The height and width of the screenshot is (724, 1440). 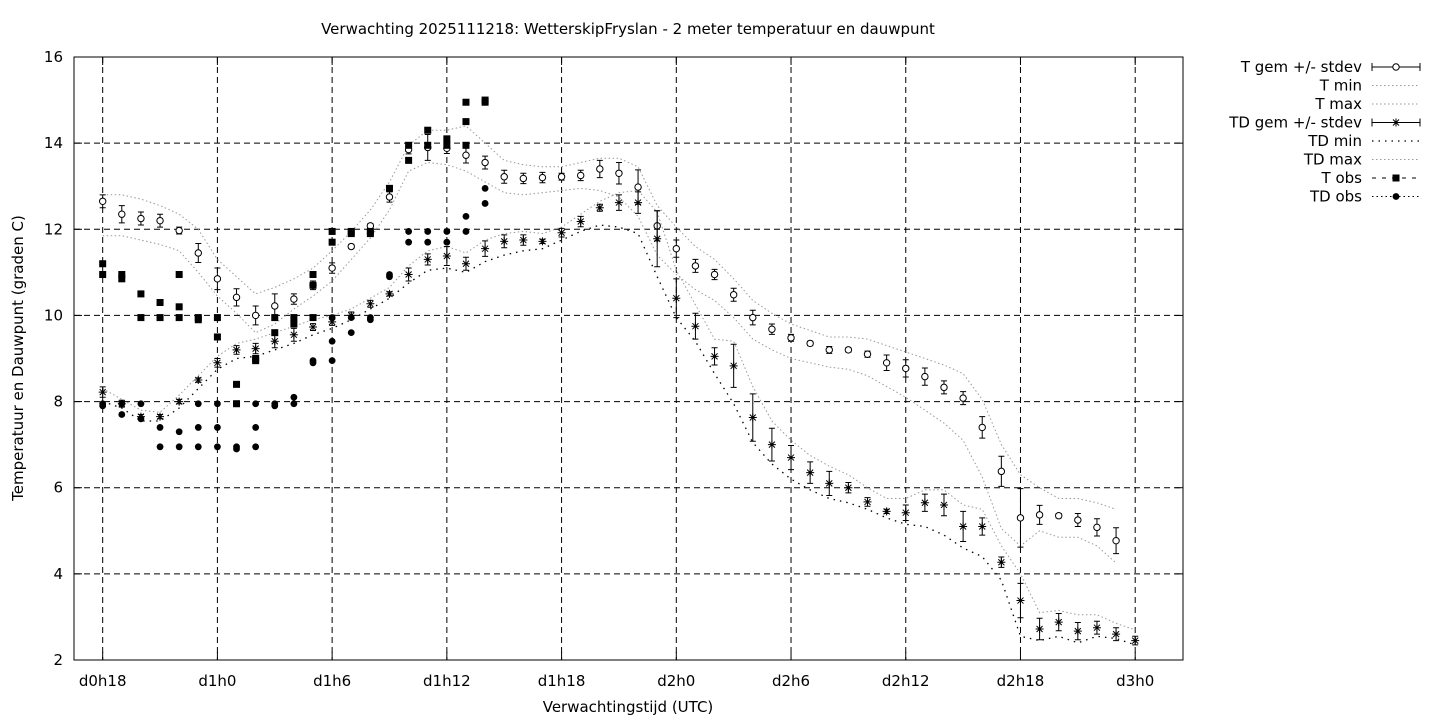 What do you see at coordinates (53, 143) in the screenshot?
I see `y-tick-label: 14` at bounding box center [53, 143].